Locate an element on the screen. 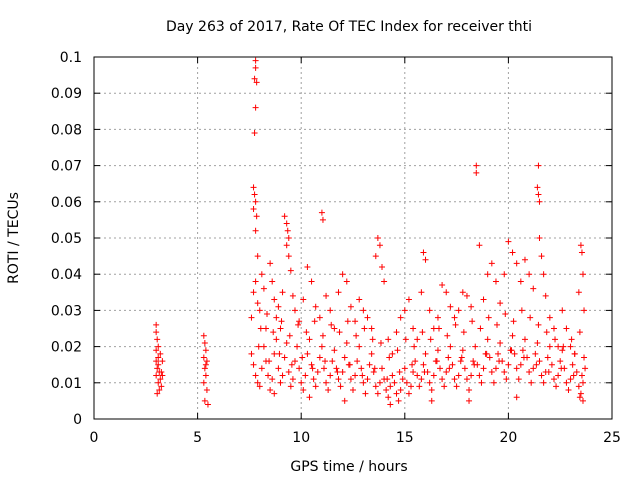 This screenshot has width=640, height=480. y-tick-label: 0.08 is located at coordinates (66, 130).